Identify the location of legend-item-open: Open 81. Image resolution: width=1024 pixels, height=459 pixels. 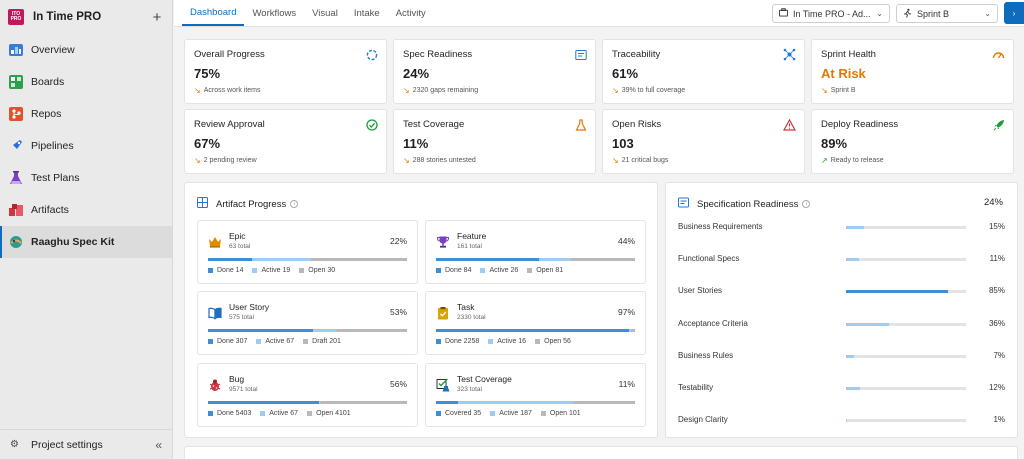
(545, 270).